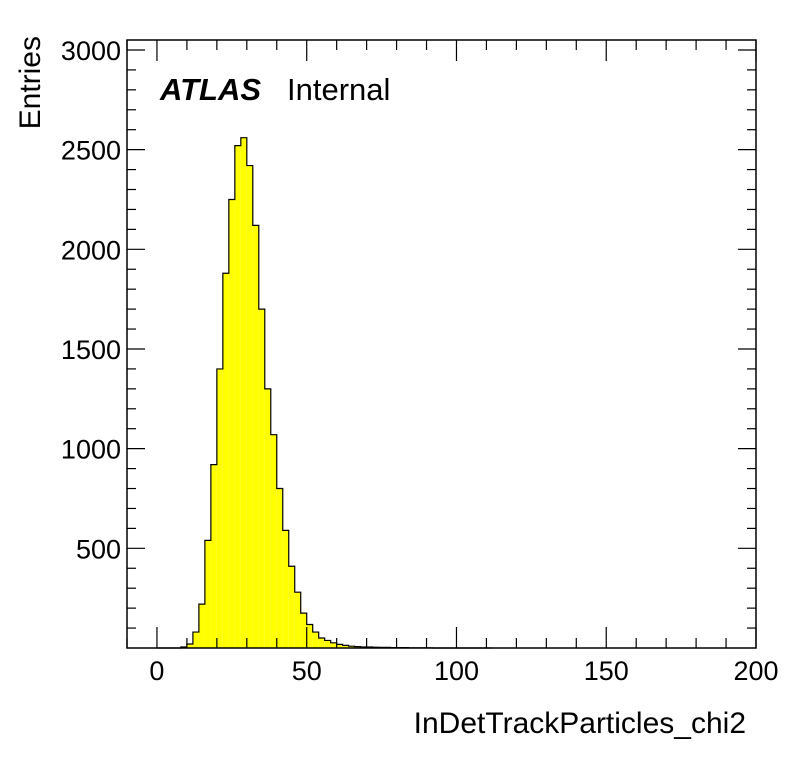 Image resolution: width=796 pixels, height=777 pixels. I want to click on y-tick-label: 1000, so click(91, 450).